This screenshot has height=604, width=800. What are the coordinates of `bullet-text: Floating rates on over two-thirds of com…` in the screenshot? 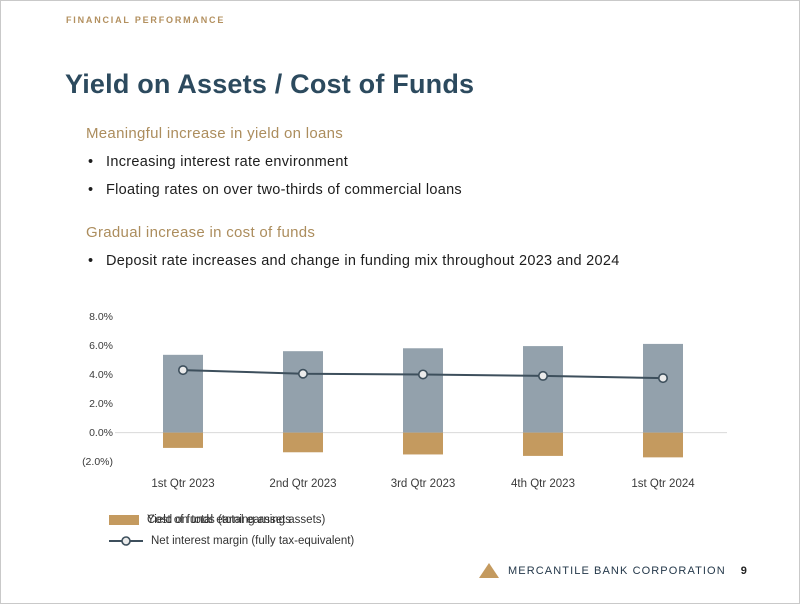 It's located at (284, 190).